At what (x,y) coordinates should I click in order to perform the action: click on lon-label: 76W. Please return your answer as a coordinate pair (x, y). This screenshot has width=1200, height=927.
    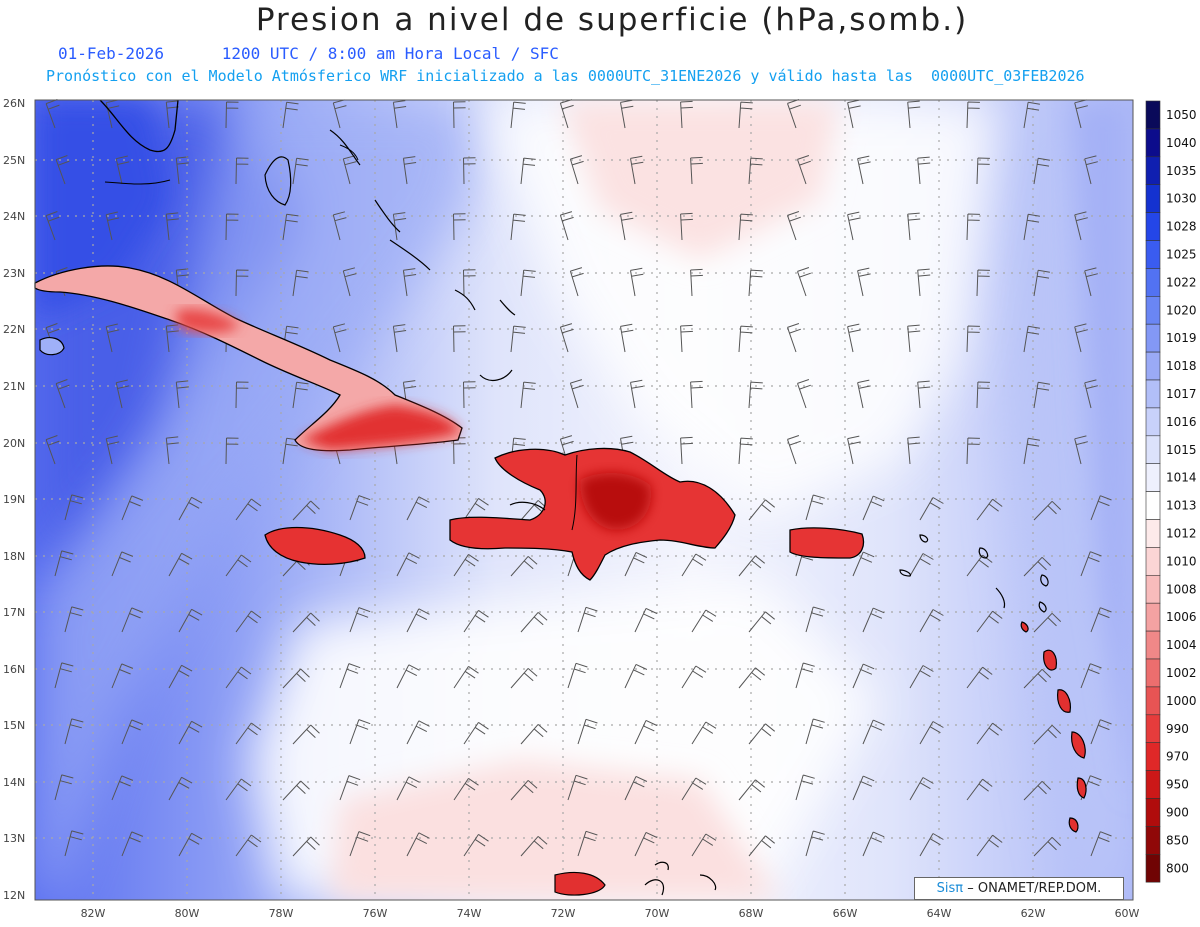
    Looking at the image, I should click on (375, 913).